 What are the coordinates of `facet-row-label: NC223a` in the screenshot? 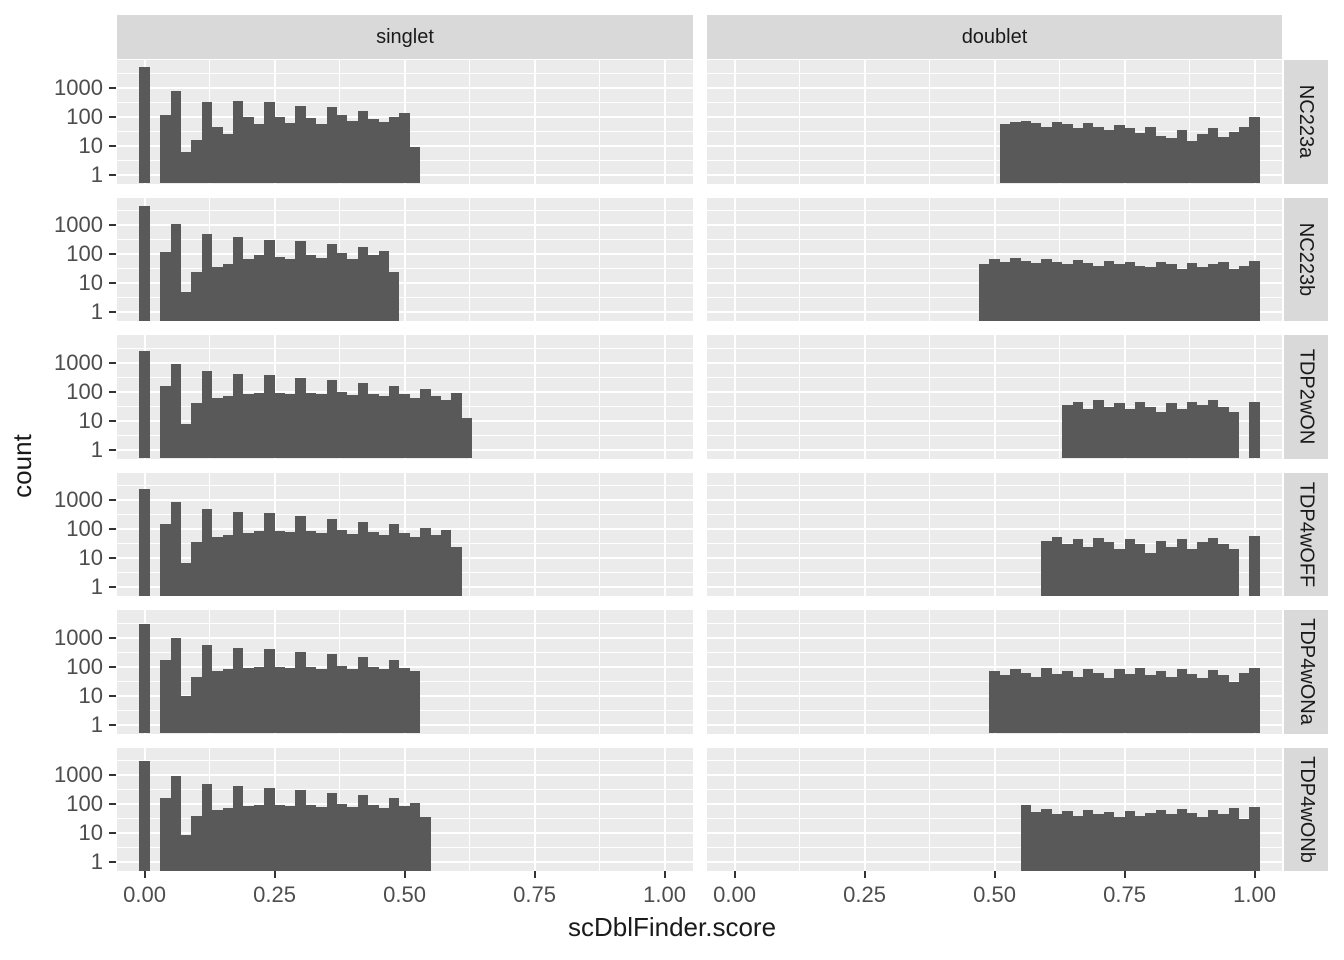 It's located at (1306, 122).